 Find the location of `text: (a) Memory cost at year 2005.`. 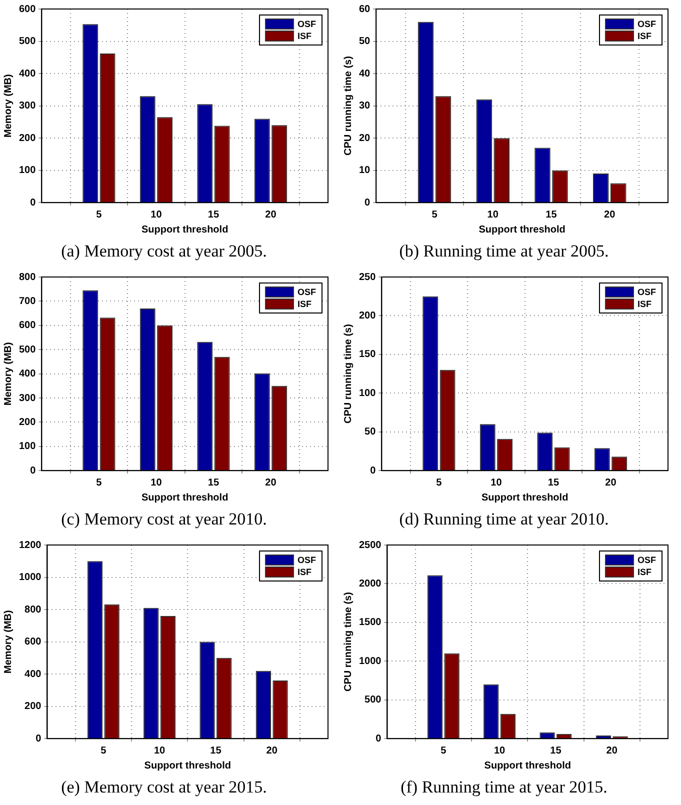

text: (a) Memory cost at year 2005. is located at coordinates (164, 250).